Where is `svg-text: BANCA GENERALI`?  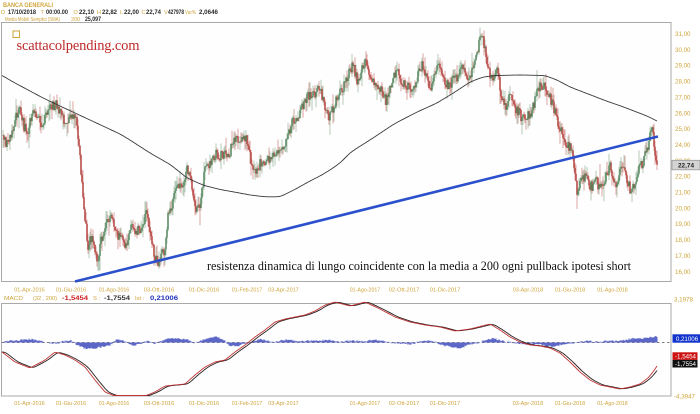
svg-text: BANCA GENERALI is located at coordinates (28, 5).